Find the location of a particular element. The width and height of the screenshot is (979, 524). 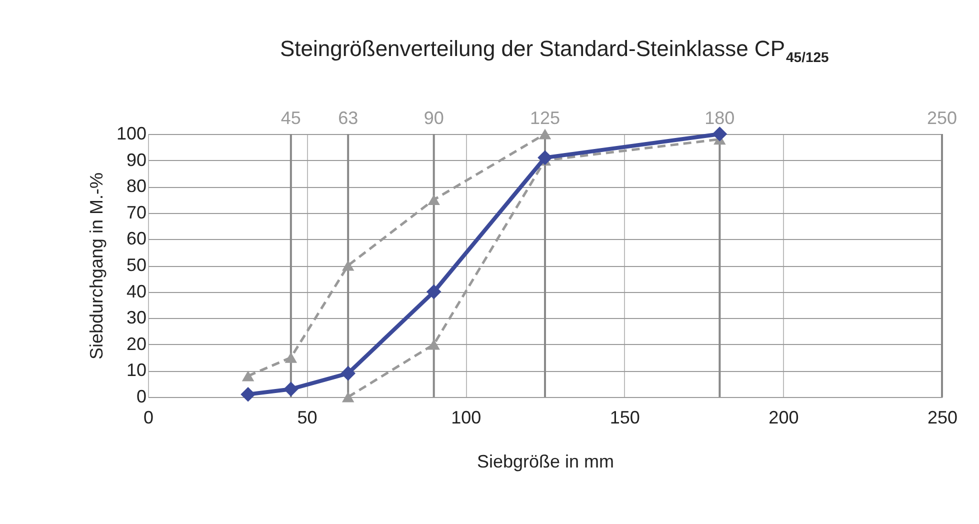

x-tick-label: 150 is located at coordinates (625, 418).